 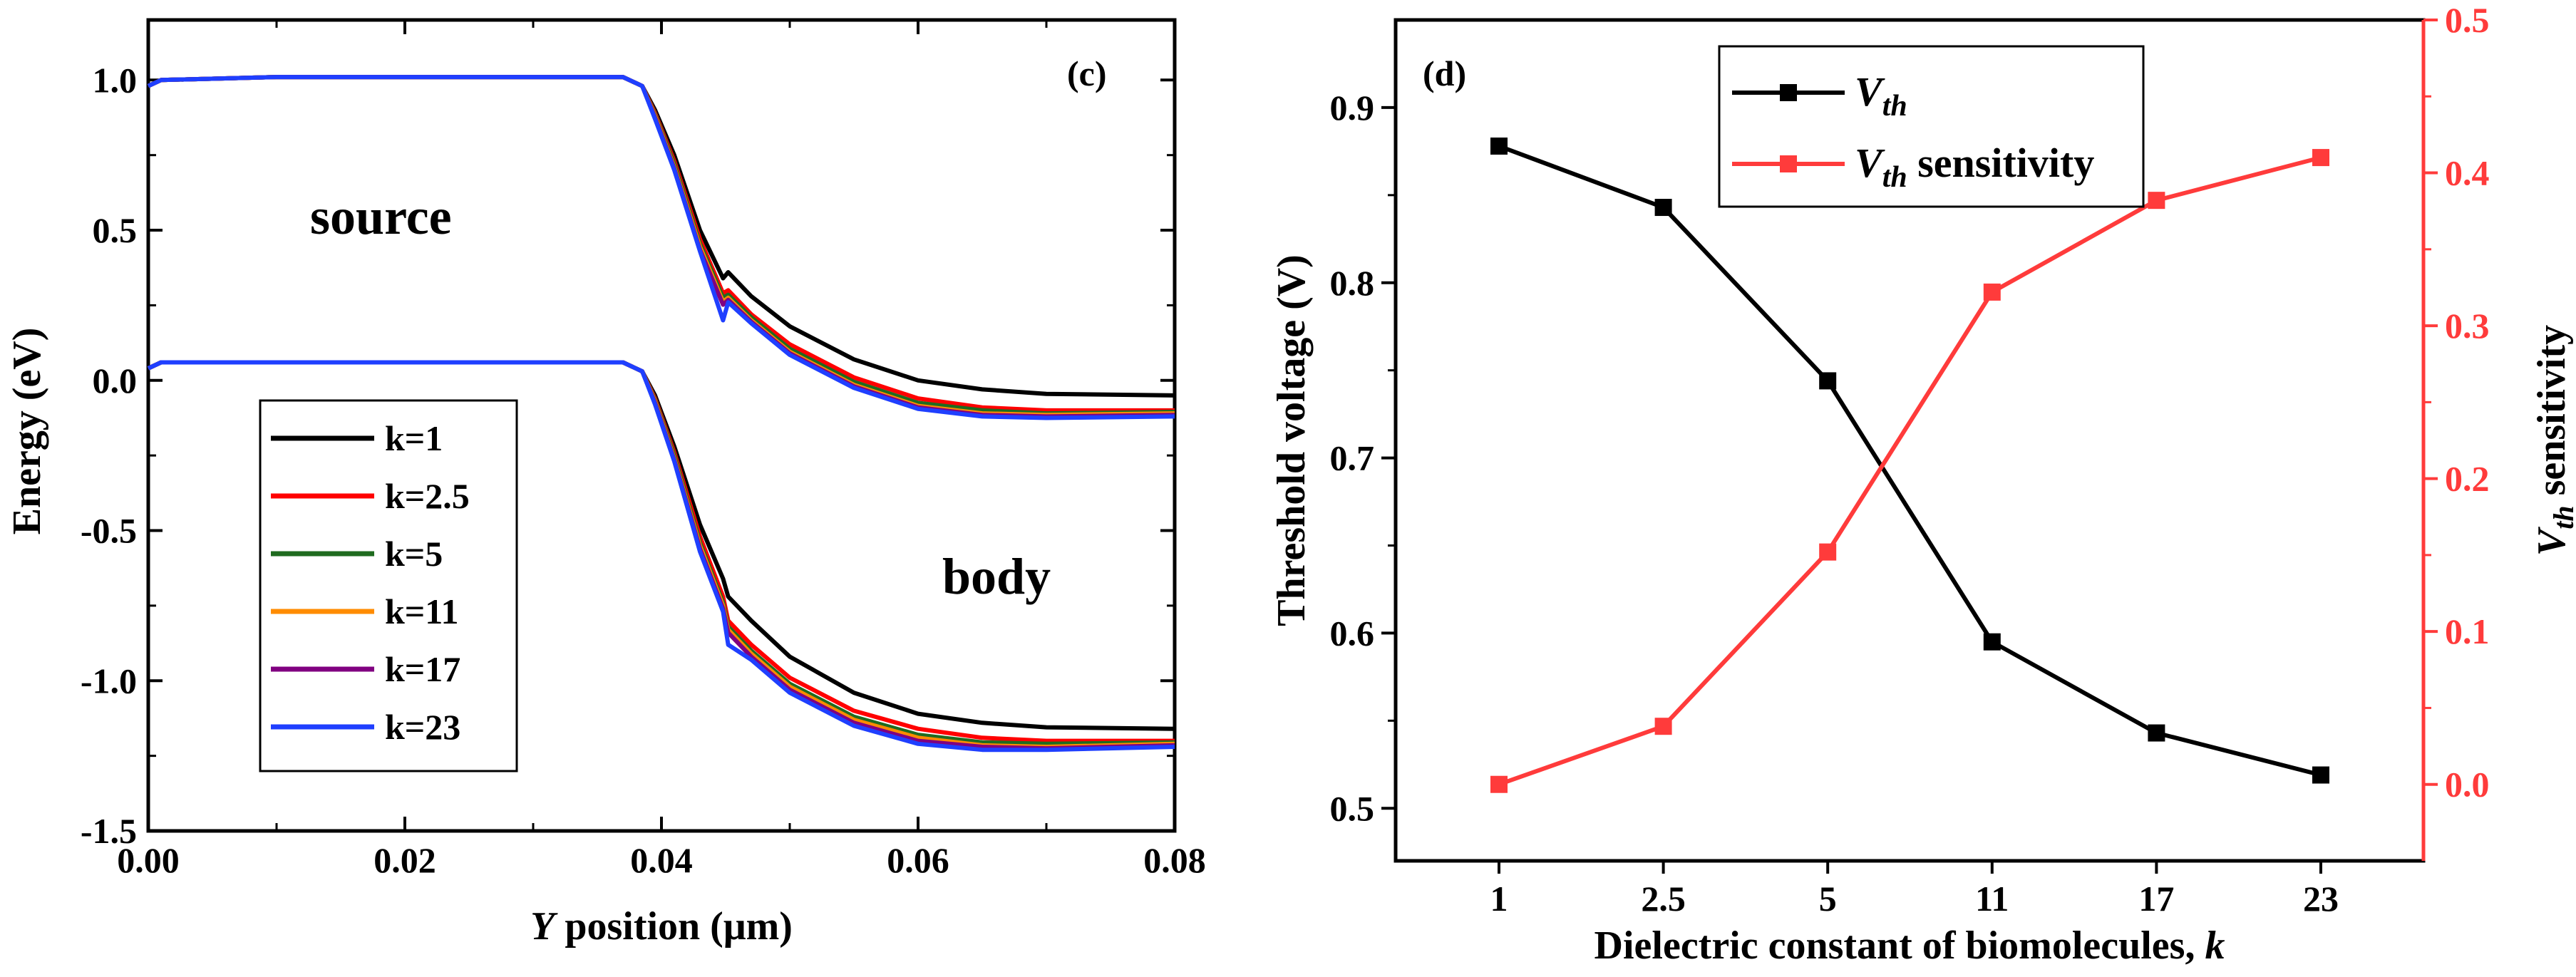 What do you see at coordinates (1663, 899) in the screenshot?
I see `panel-d-x-tick-label-1: 2.5` at bounding box center [1663, 899].